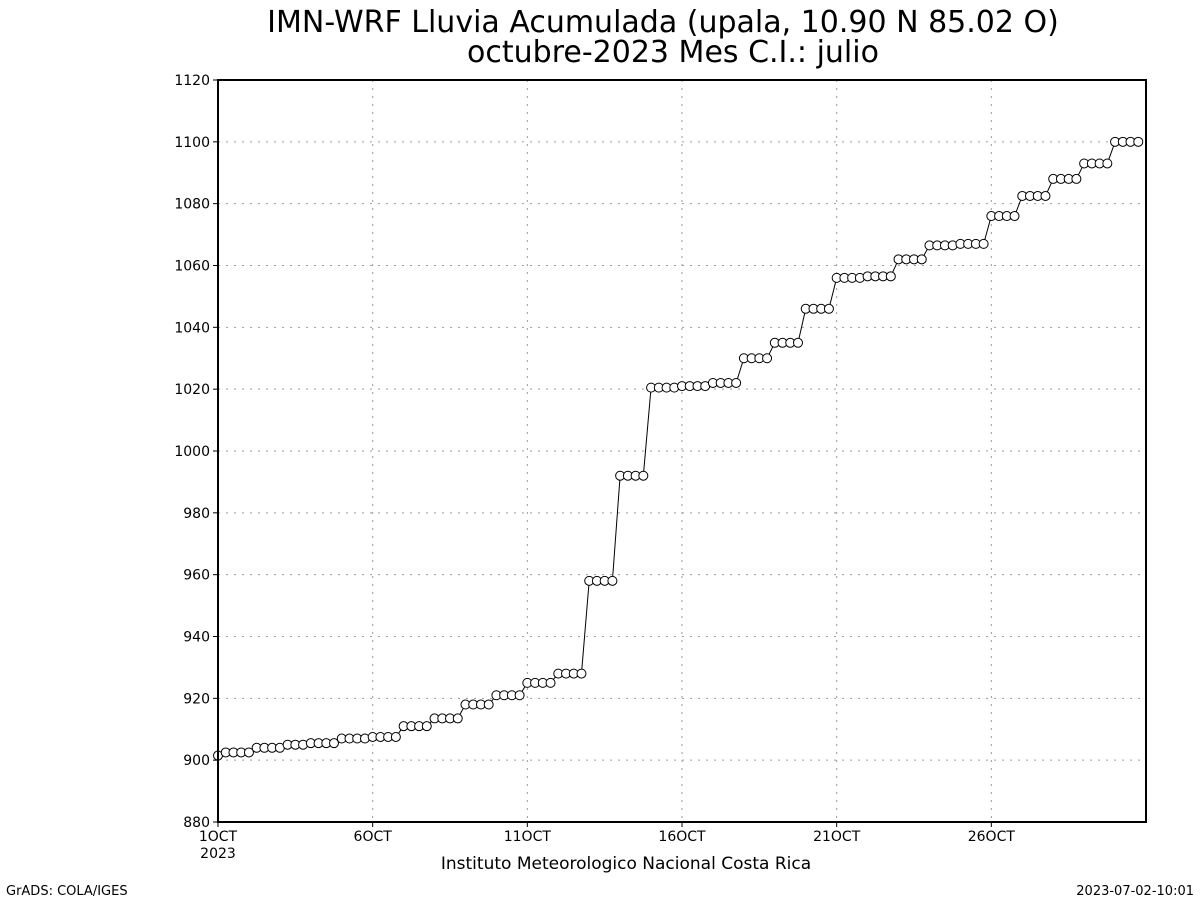 The image size is (1200, 900). Describe the element at coordinates (673, 52) in the screenshot. I see `chart-subtitle: octubre-2023 Mes C.I.: julio` at that location.